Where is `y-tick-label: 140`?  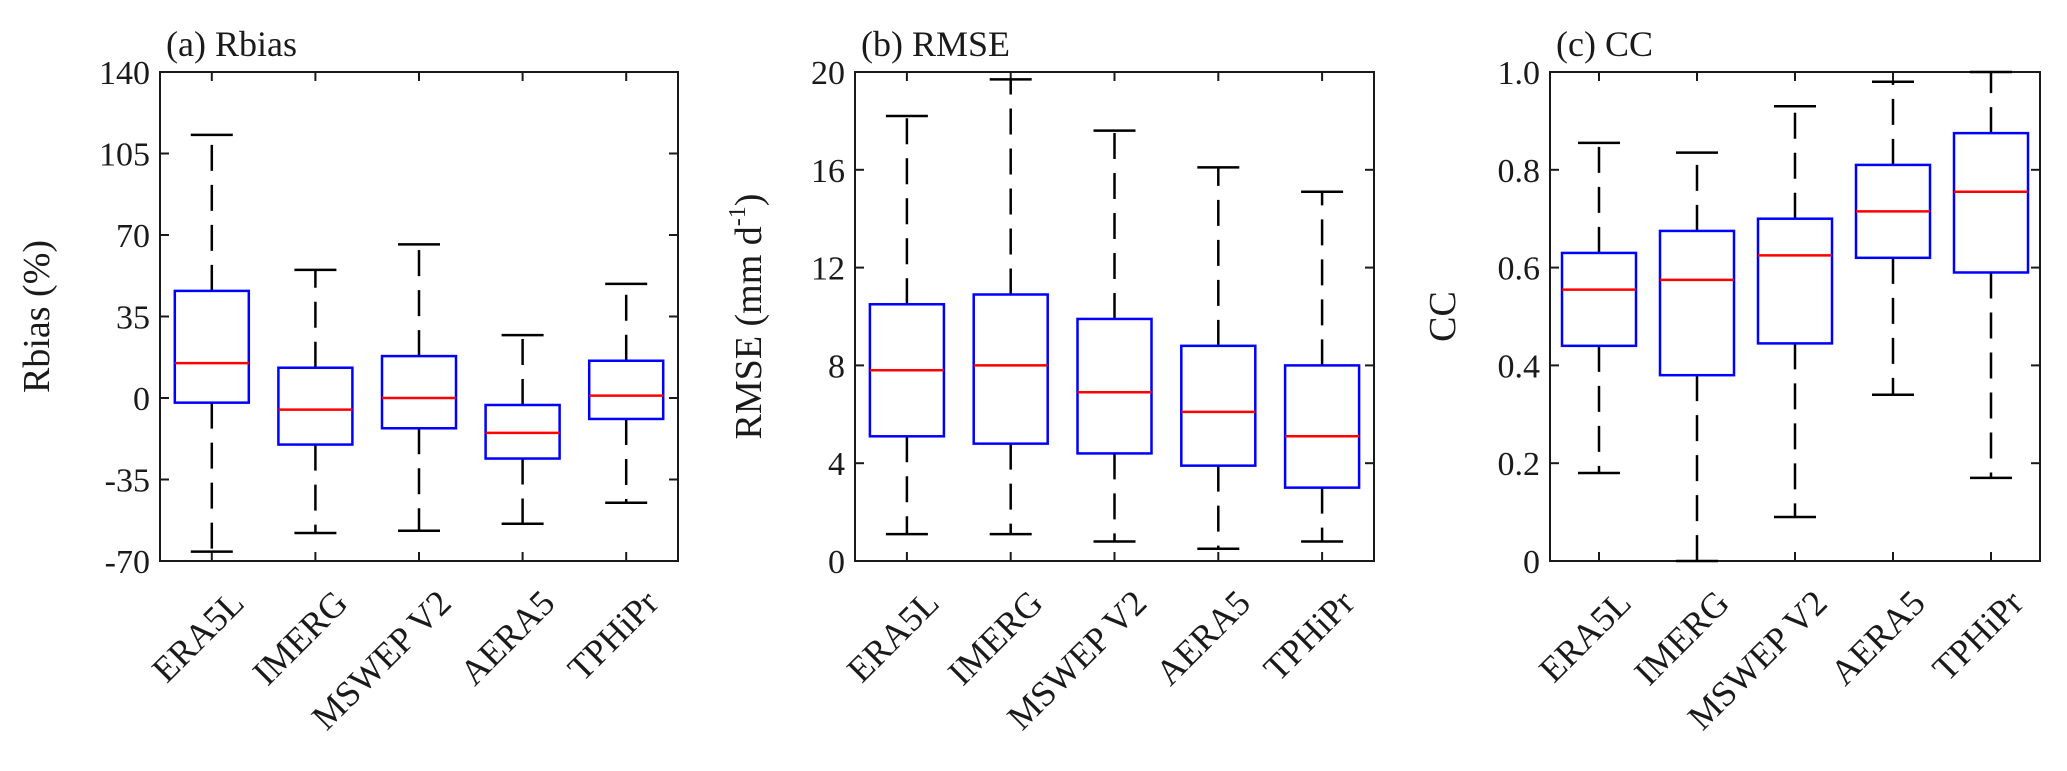 y-tick-label: 140 is located at coordinates (124, 73).